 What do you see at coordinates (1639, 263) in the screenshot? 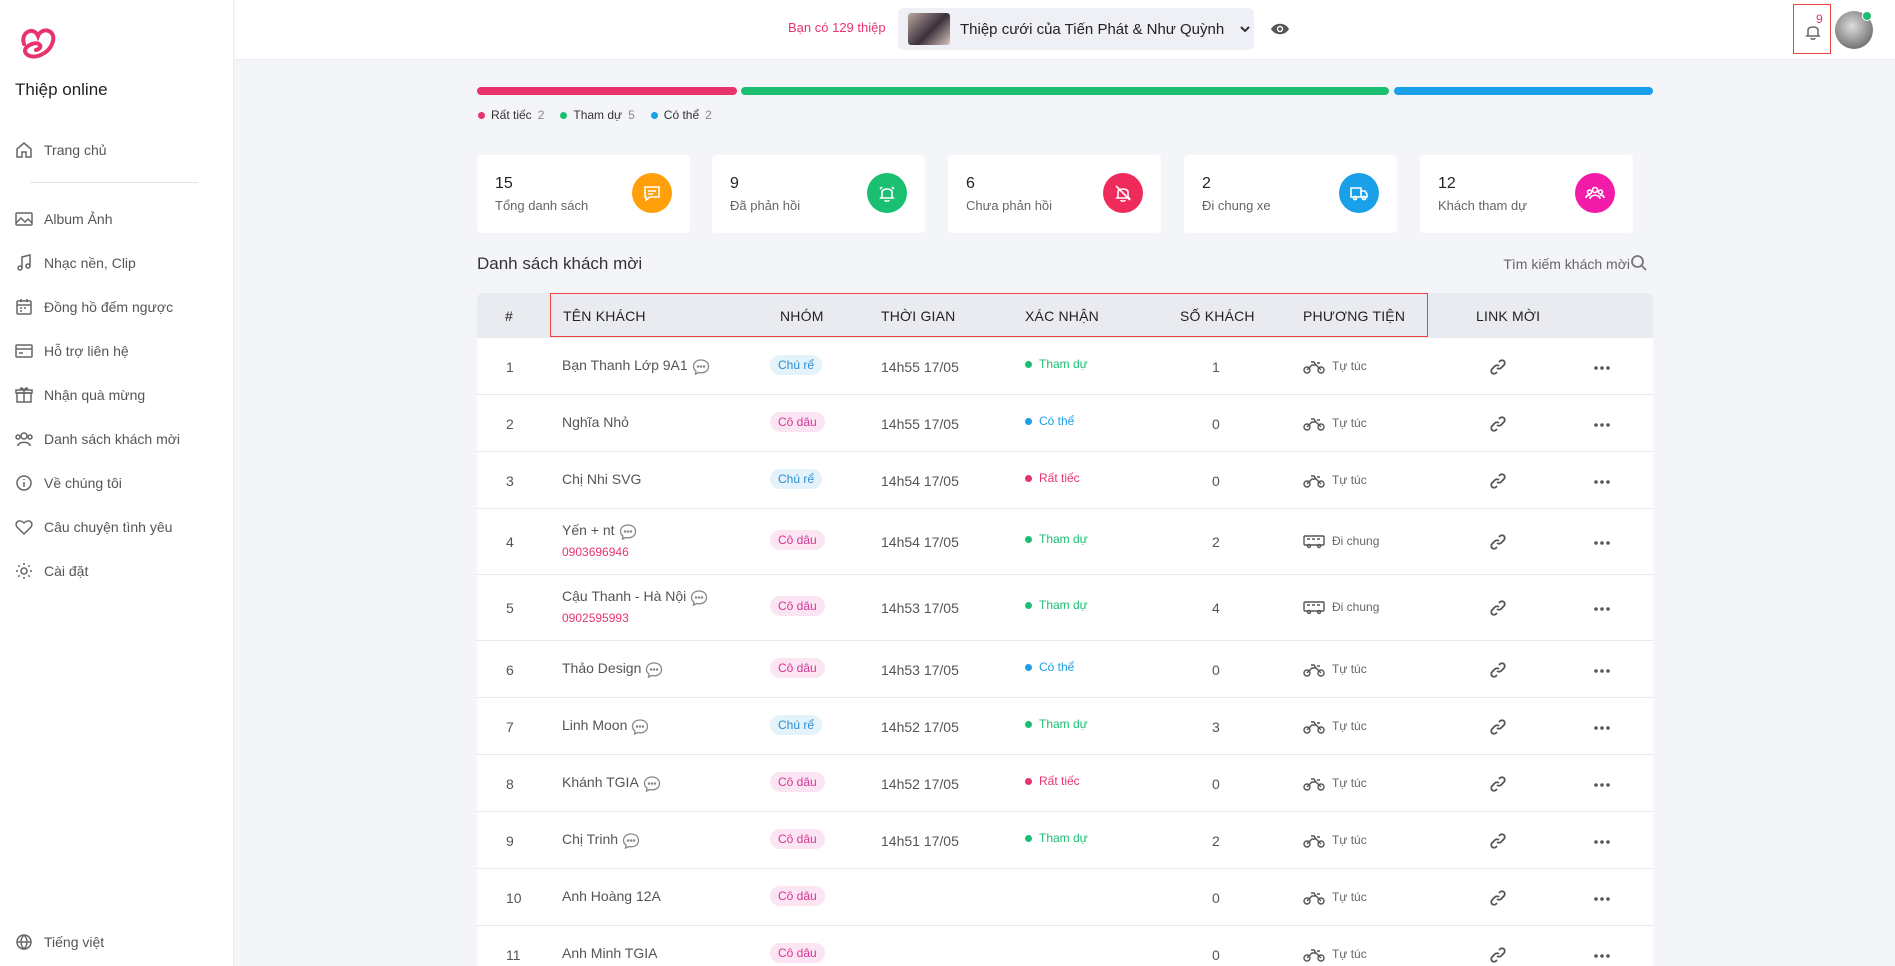
I see `search-icon` at bounding box center [1639, 263].